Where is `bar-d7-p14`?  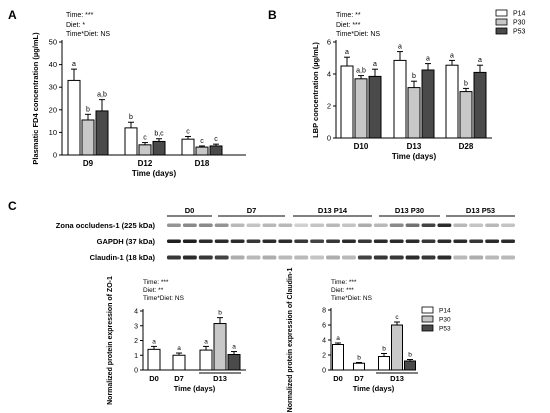 bar-d7-p14 is located at coordinates (359, 366).